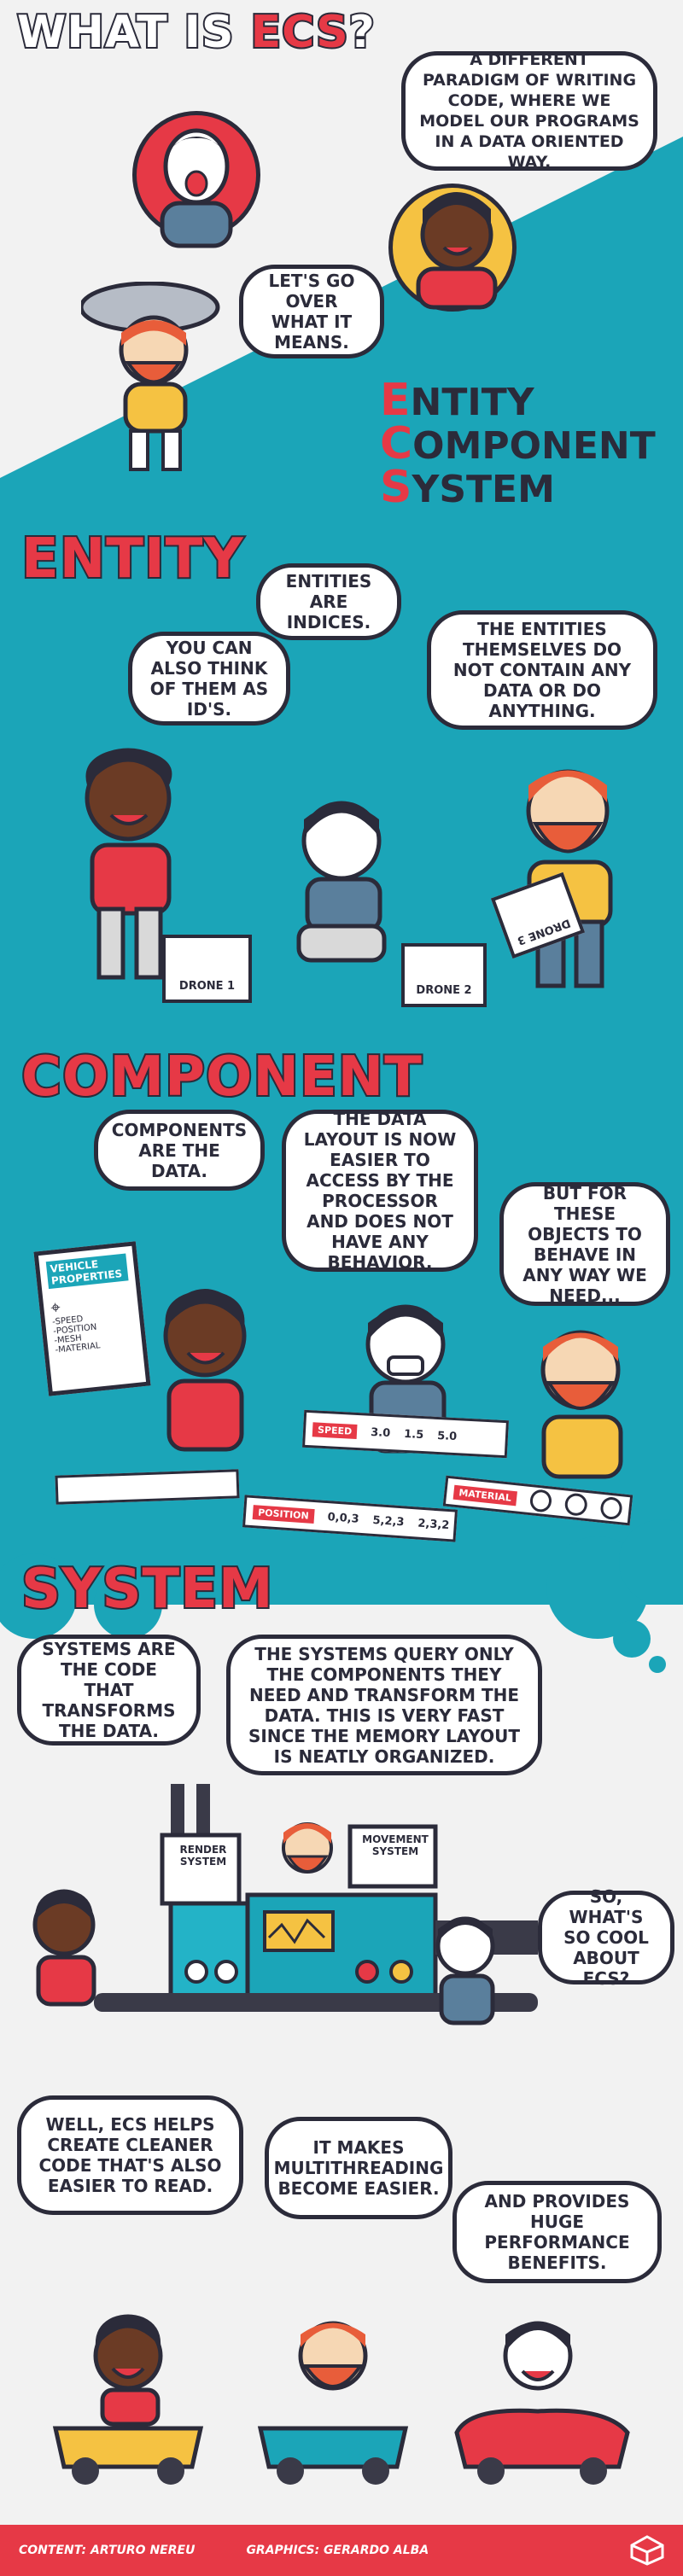 The width and height of the screenshot is (683, 2576). What do you see at coordinates (299, 32) in the screenshot?
I see `title-accent: ECS` at bounding box center [299, 32].